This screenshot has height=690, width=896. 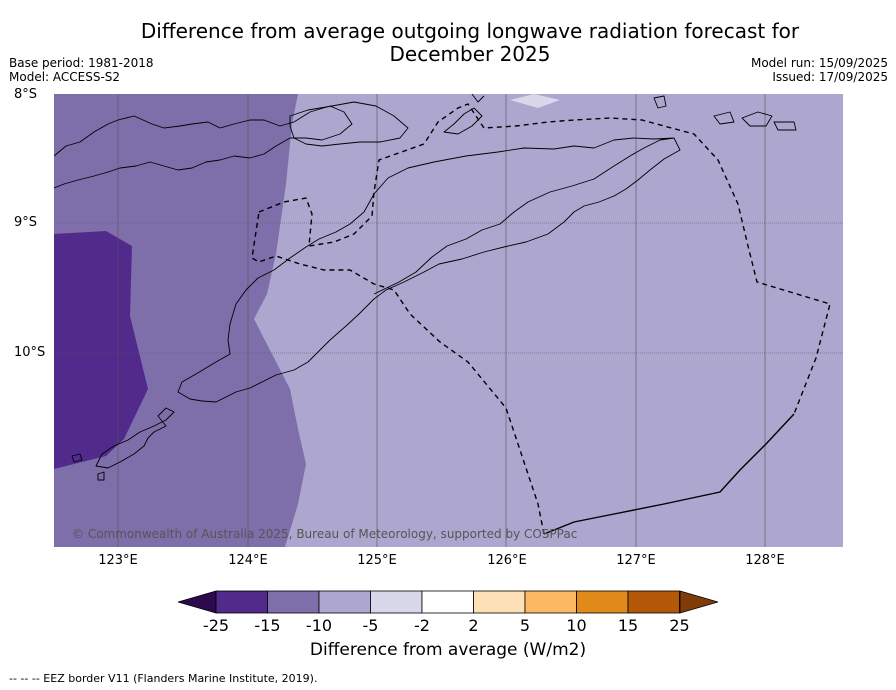 What do you see at coordinates (26, 94) in the screenshot?
I see `lat-label-8s: 8°S` at bounding box center [26, 94].